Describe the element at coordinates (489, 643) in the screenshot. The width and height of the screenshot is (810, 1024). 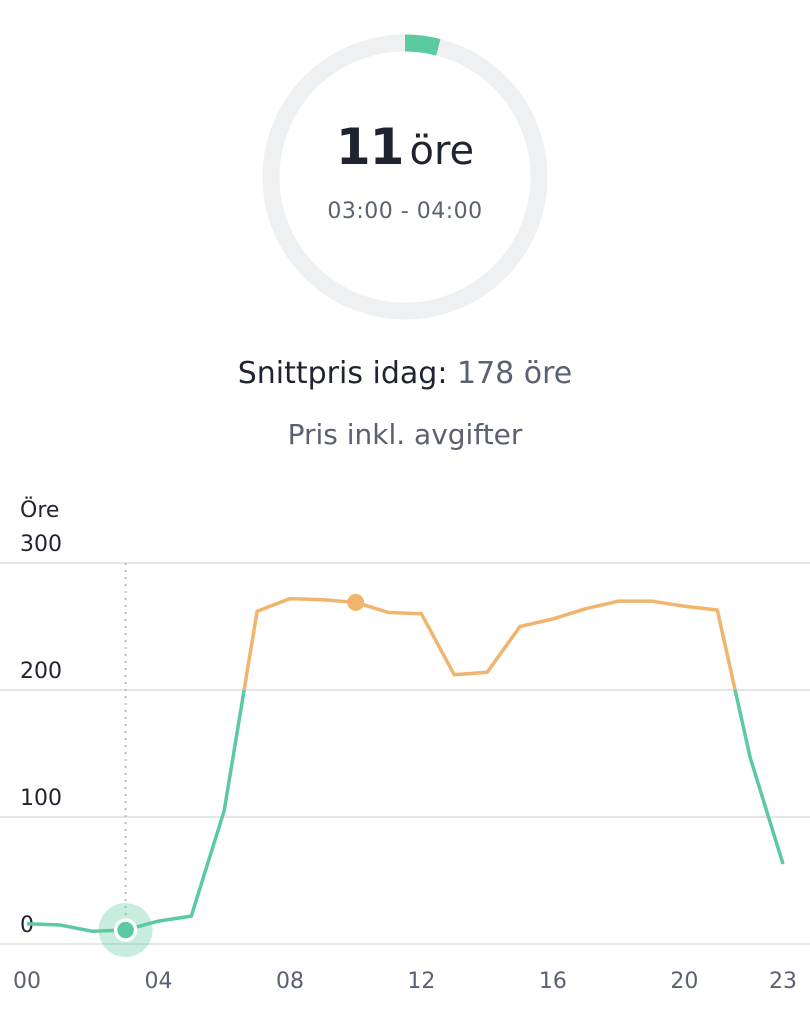
I see `series-line-high` at that location.